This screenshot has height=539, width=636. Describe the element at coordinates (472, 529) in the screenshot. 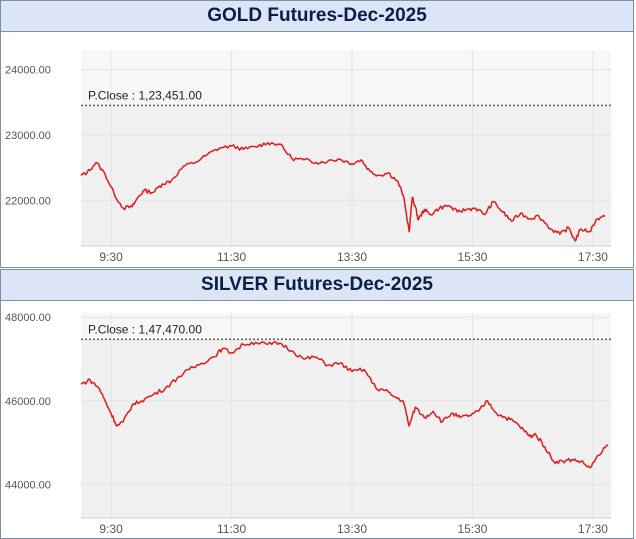

I see `silver-x-tick-label: 15:30` at that location.